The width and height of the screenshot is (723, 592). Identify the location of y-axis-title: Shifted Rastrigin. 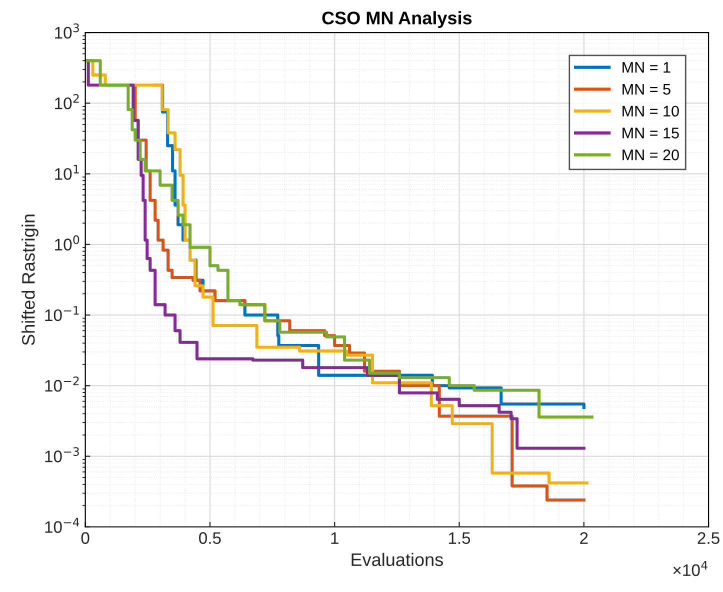
(30, 280).